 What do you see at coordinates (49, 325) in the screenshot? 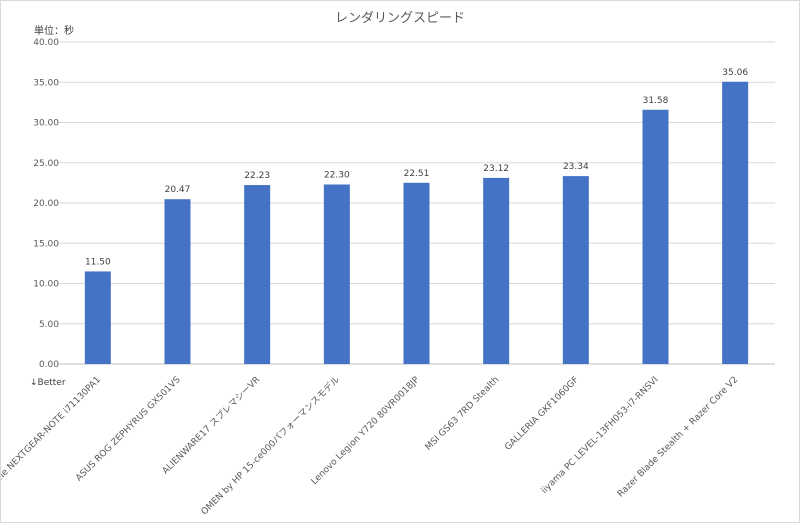
I see `y-tick-label: 5.00` at bounding box center [49, 325].